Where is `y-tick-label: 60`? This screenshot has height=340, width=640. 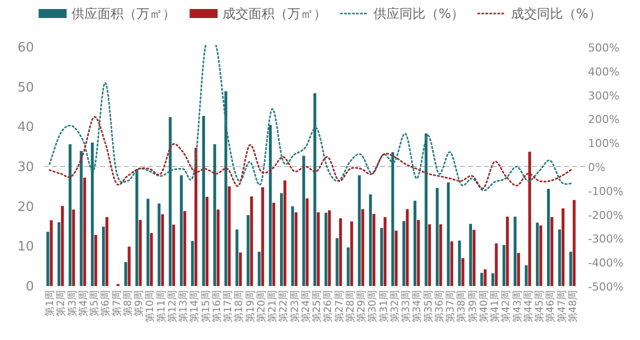 y-tick-label: 60 is located at coordinates (25, 48).